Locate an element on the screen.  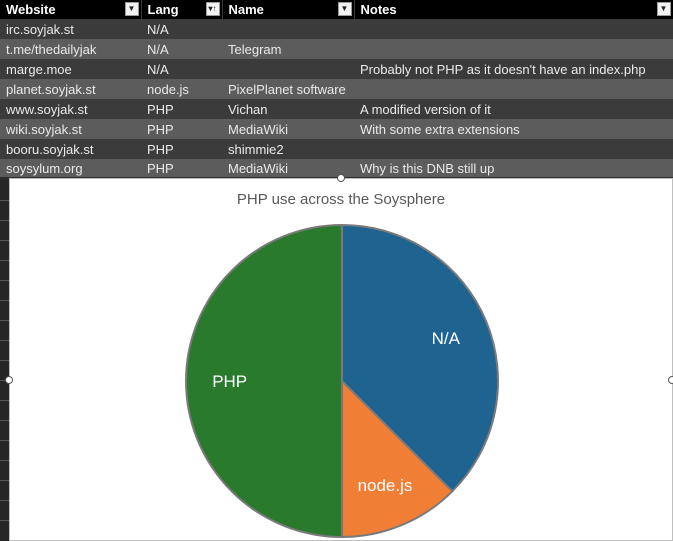
header-row: Website ▼ Lang ▾↑ Name ▼ Notes ▼ is located at coordinates (336, 9).